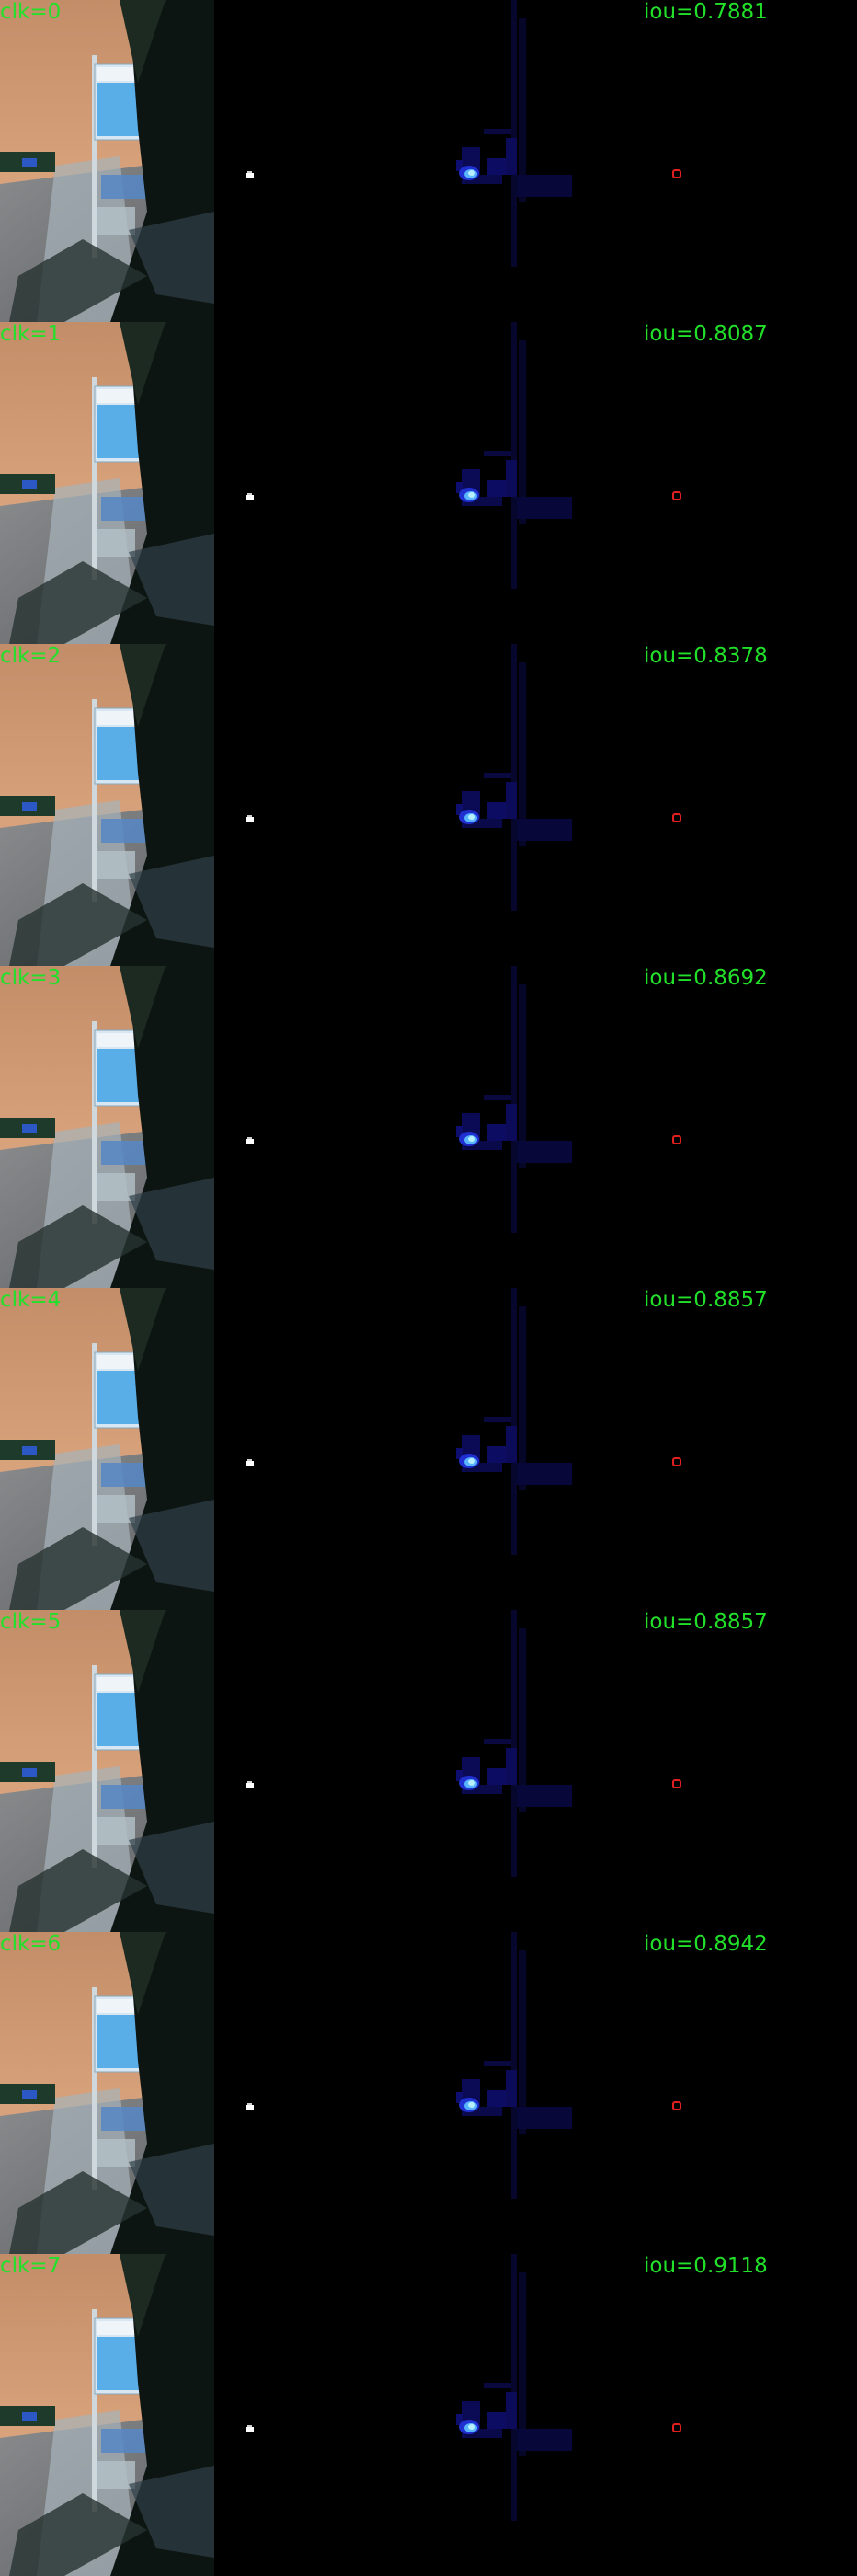 The width and height of the screenshot is (857, 2576). I want to click on frame-row: clk=7 iou=0.9118, so click(428, 2415).